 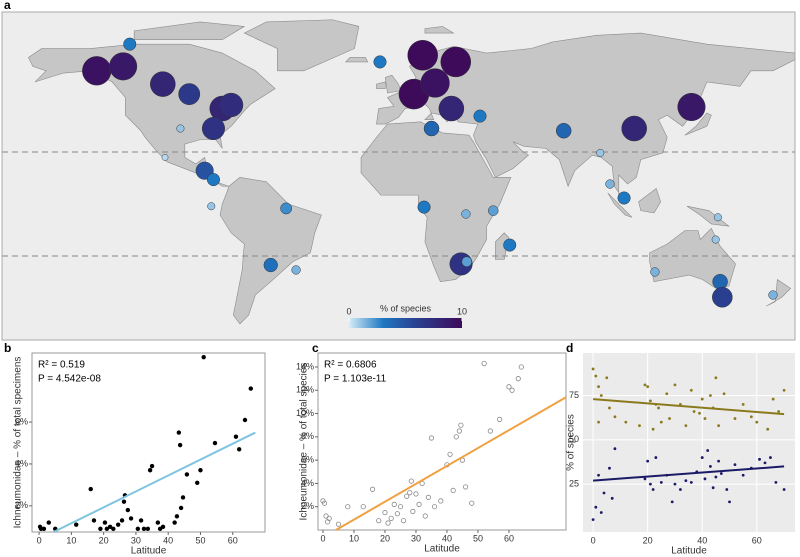 What do you see at coordinates (307, 436) in the screenshot?
I see `y-tick-label: 8%` at bounding box center [307, 436].